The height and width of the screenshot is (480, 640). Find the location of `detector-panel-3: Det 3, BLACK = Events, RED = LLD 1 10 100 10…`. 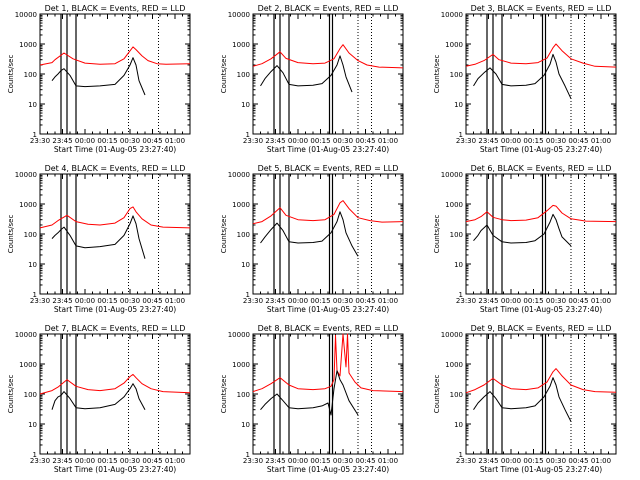

detector-panel-3: Det 3, BLACK = Events, RED = LLD 1 10 100 10… is located at coordinates (525, 79).